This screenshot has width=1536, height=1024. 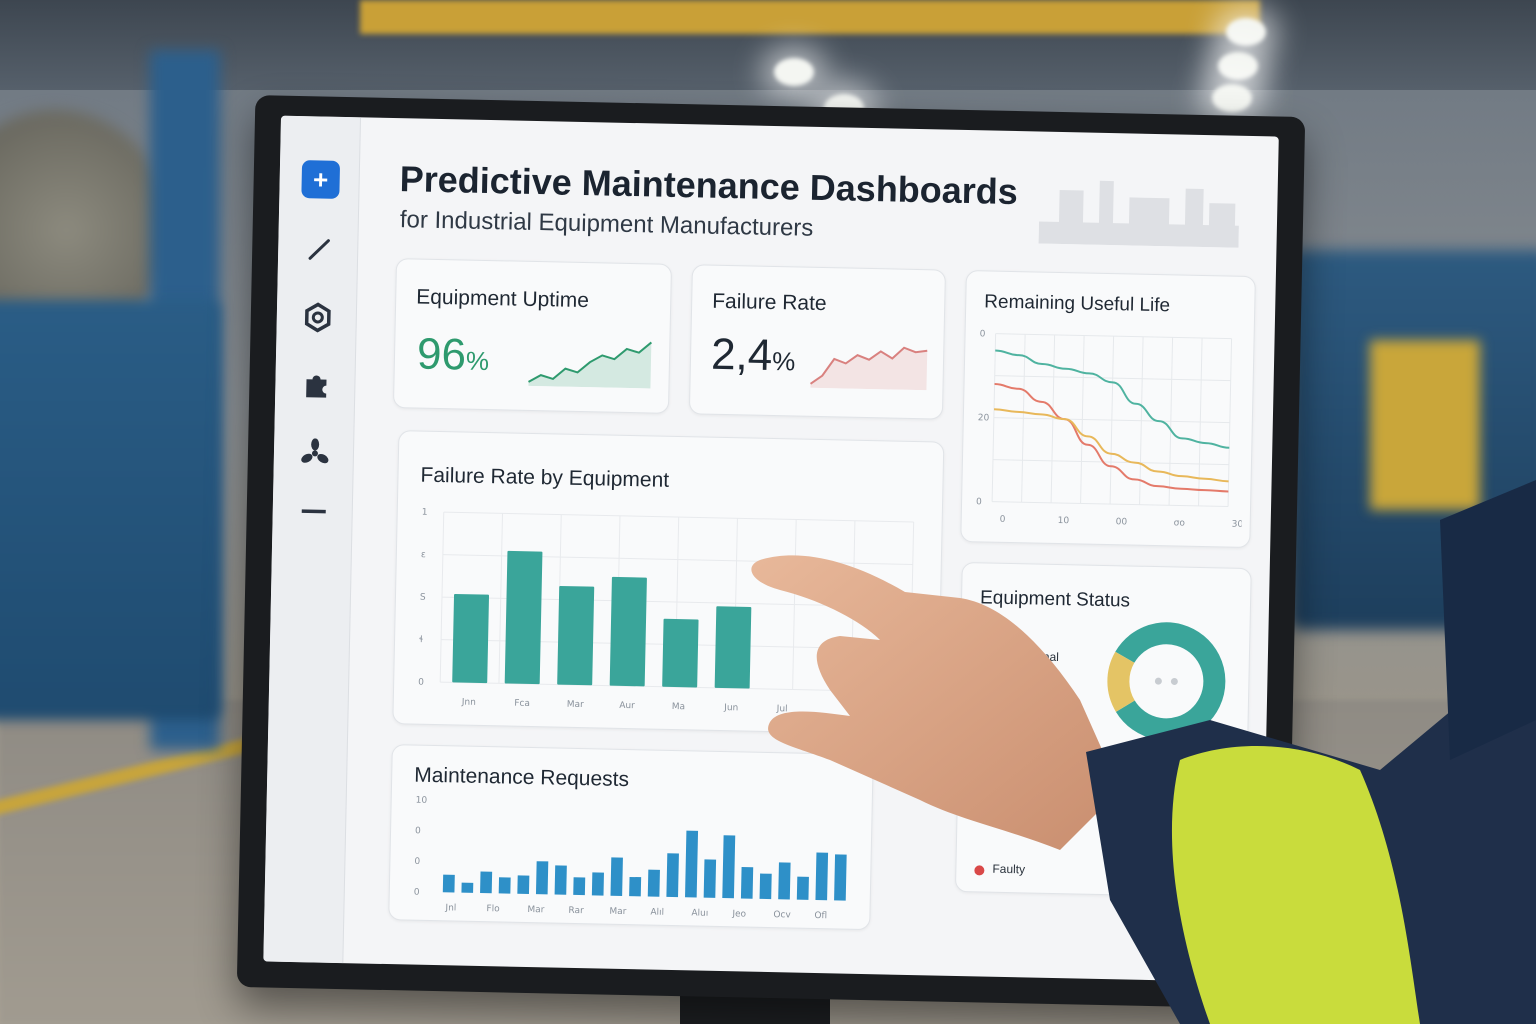 I want to click on sparkline-line, so click(x=868, y=365).